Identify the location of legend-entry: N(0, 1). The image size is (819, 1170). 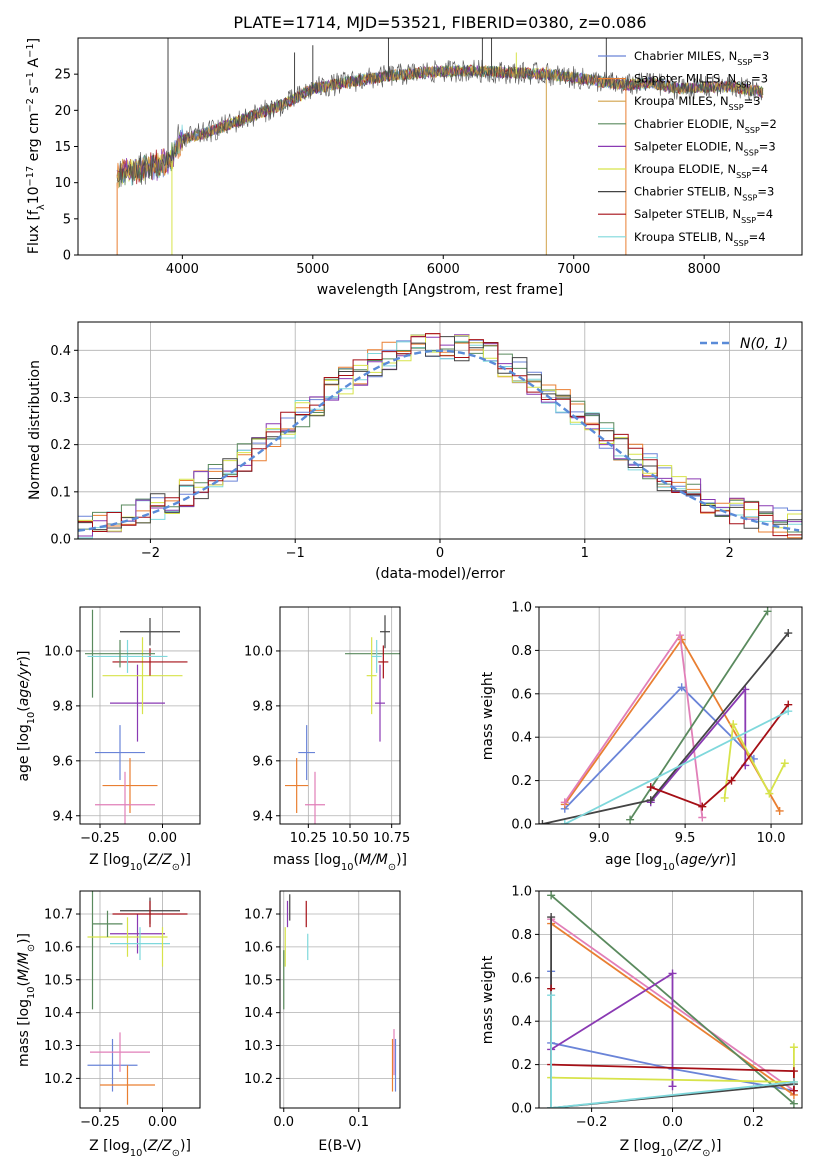
(764, 344).